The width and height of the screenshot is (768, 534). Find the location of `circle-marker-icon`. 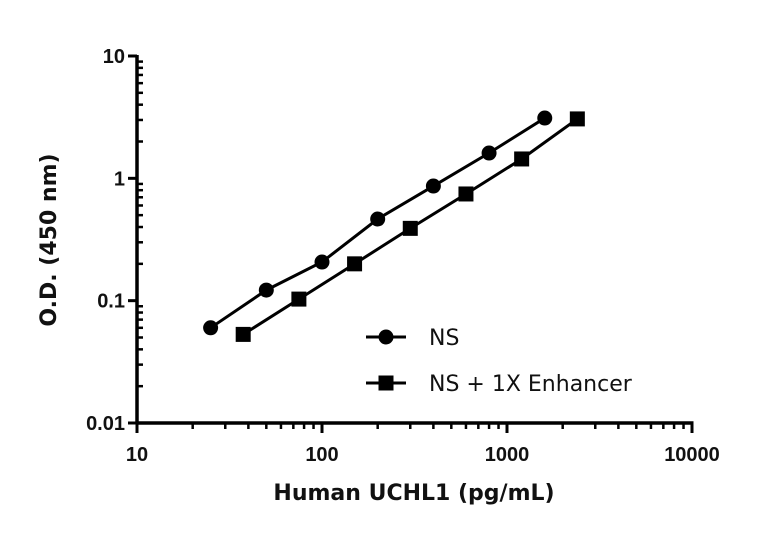

circle-marker-icon is located at coordinates (386, 337).